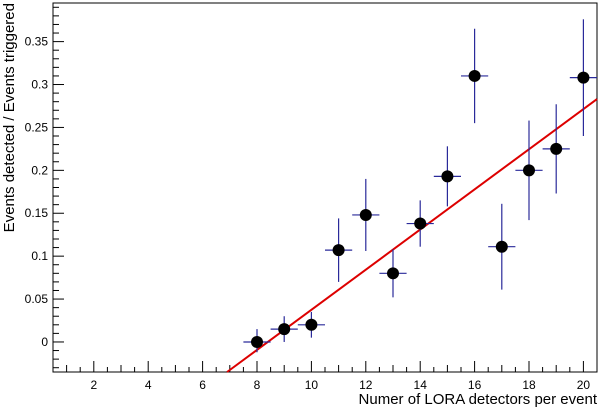  What do you see at coordinates (37, 127) in the screenshot?
I see `y-tick-label: 0.25` at bounding box center [37, 127].